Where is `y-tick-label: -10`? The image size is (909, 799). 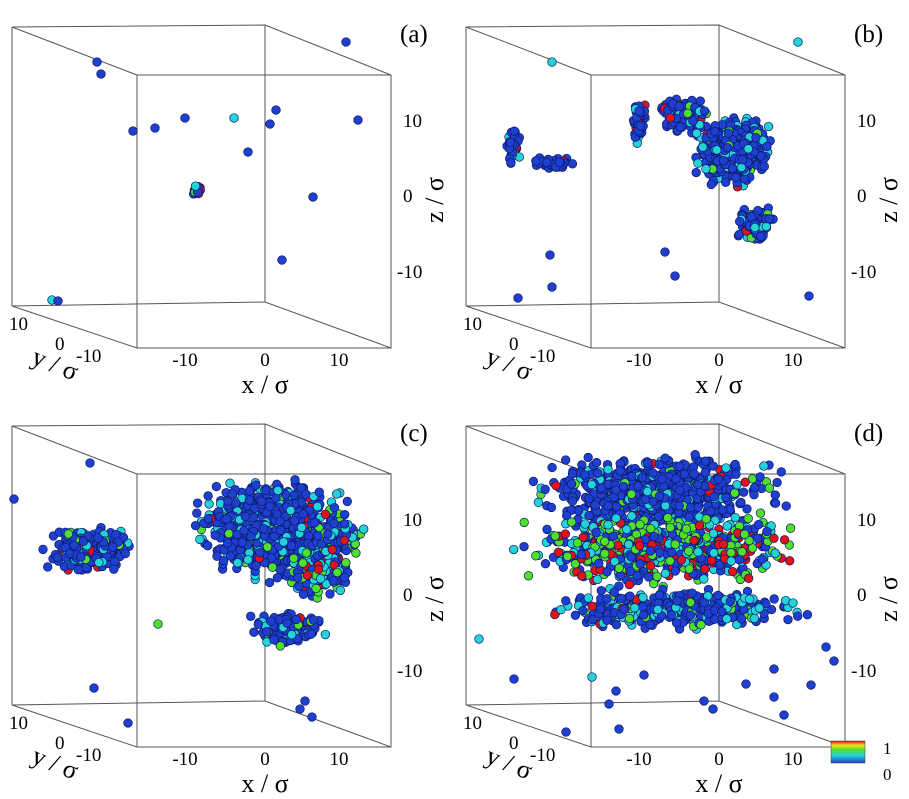
y-tick-label: -10 is located at coordinates (542, 356).